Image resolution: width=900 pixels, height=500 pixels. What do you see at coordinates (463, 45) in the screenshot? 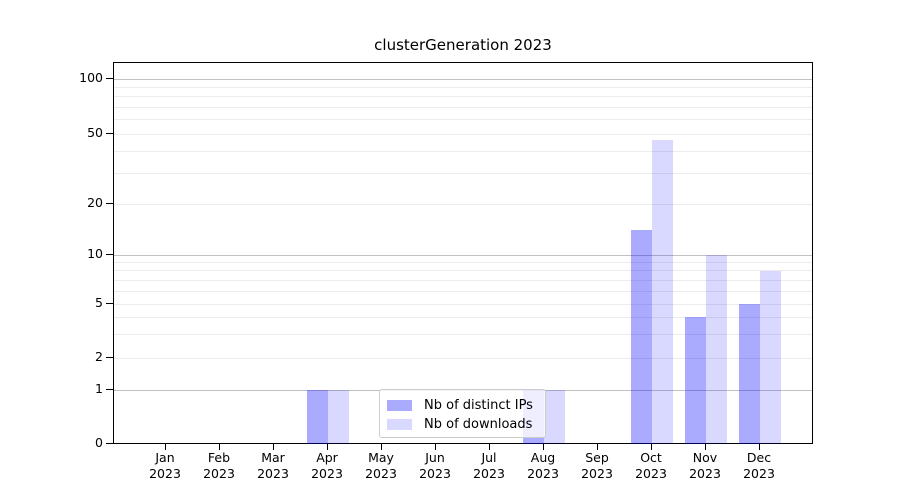
I see `chart-title: clusterGeneration 2023` at bounding box center [463, 45].